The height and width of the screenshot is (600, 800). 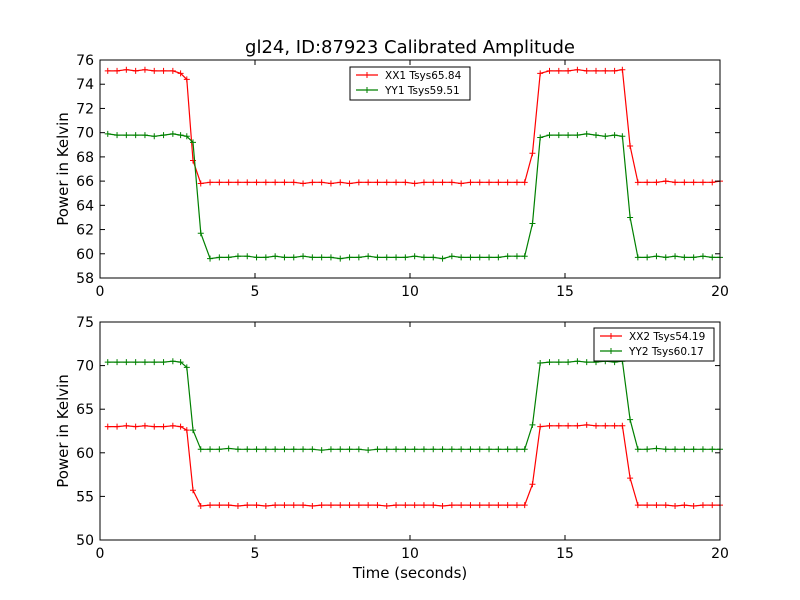 I want to click on y-tick-label: 70, so click(x=85, y=134).